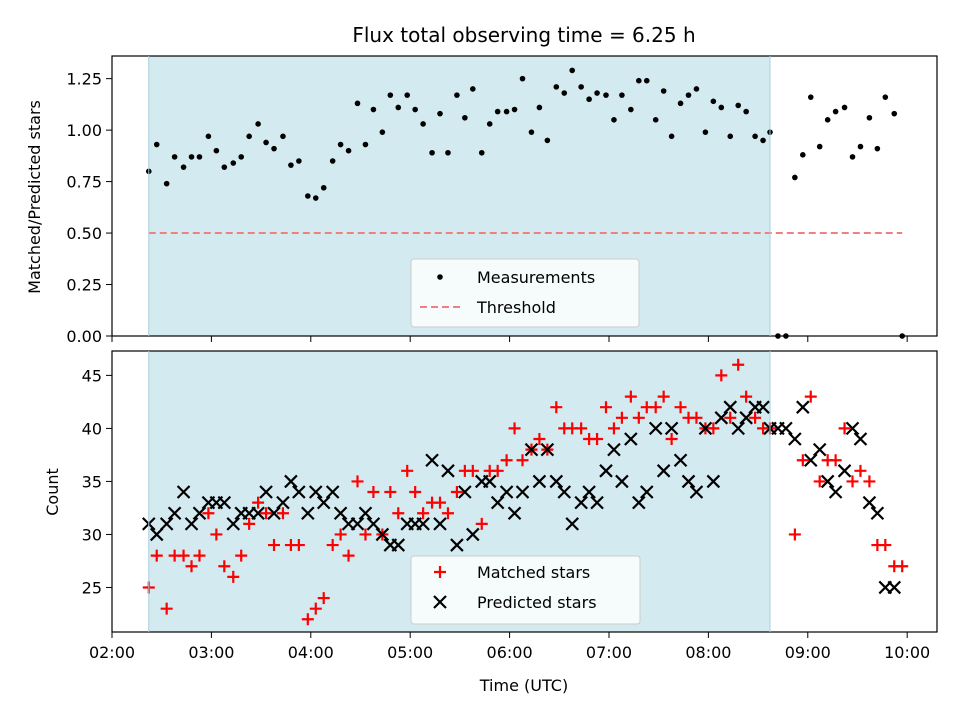 Image resolution: width=960 pixels, height=720 pixels. I want to click on top-y-axis-label: Matched/Predicted stars, so click(34, 197).